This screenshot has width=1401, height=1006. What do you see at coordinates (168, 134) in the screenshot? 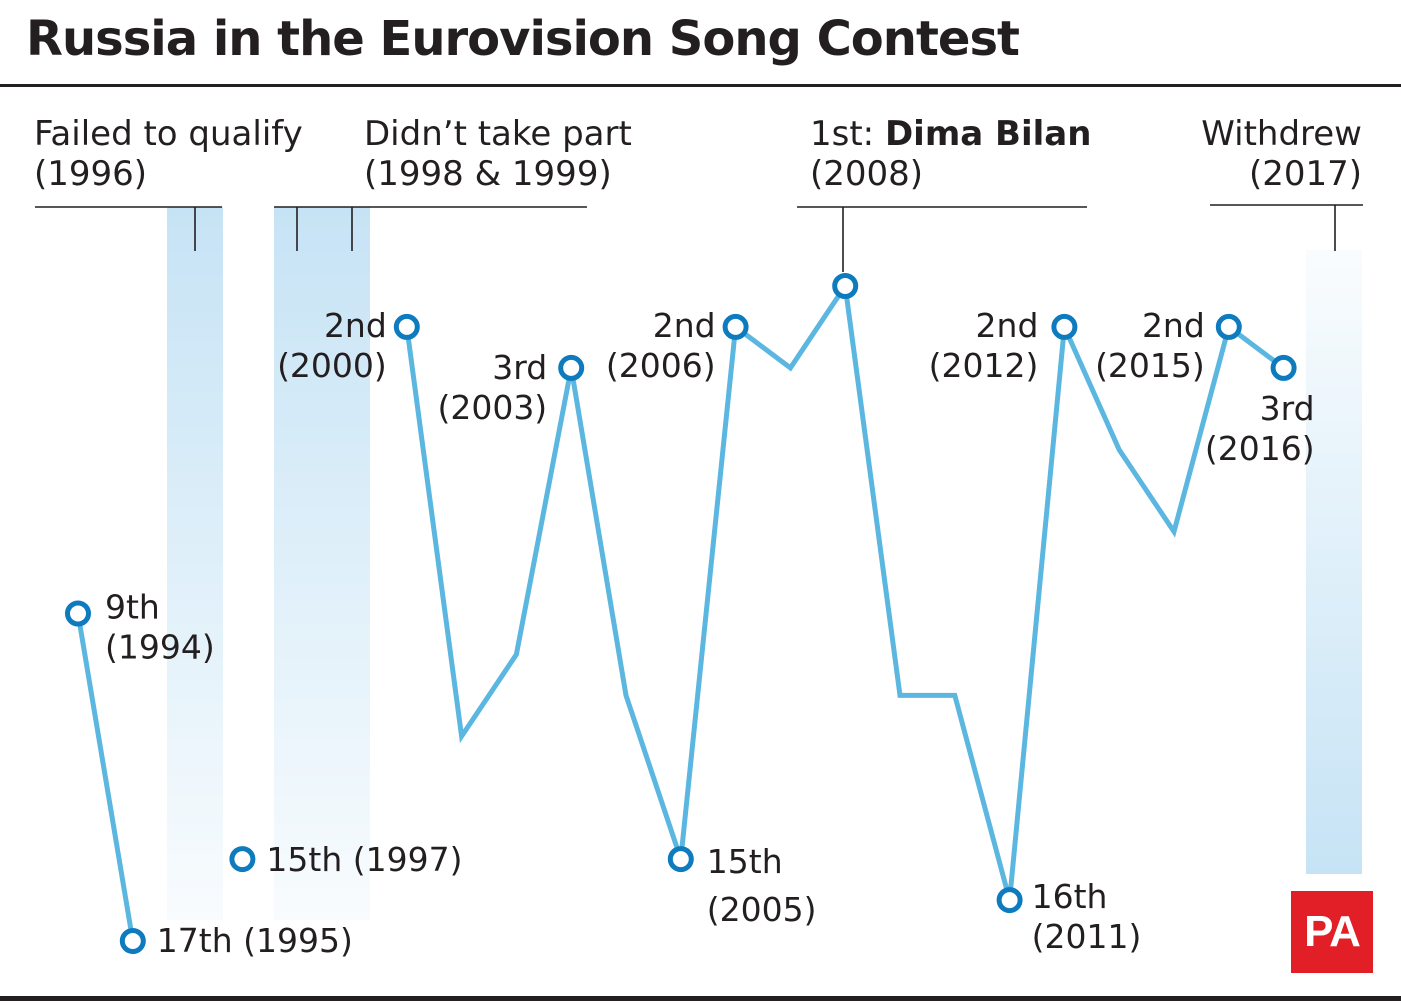
I see `annotation-failed: Failed to qualify` at bounding box center [168, 134].